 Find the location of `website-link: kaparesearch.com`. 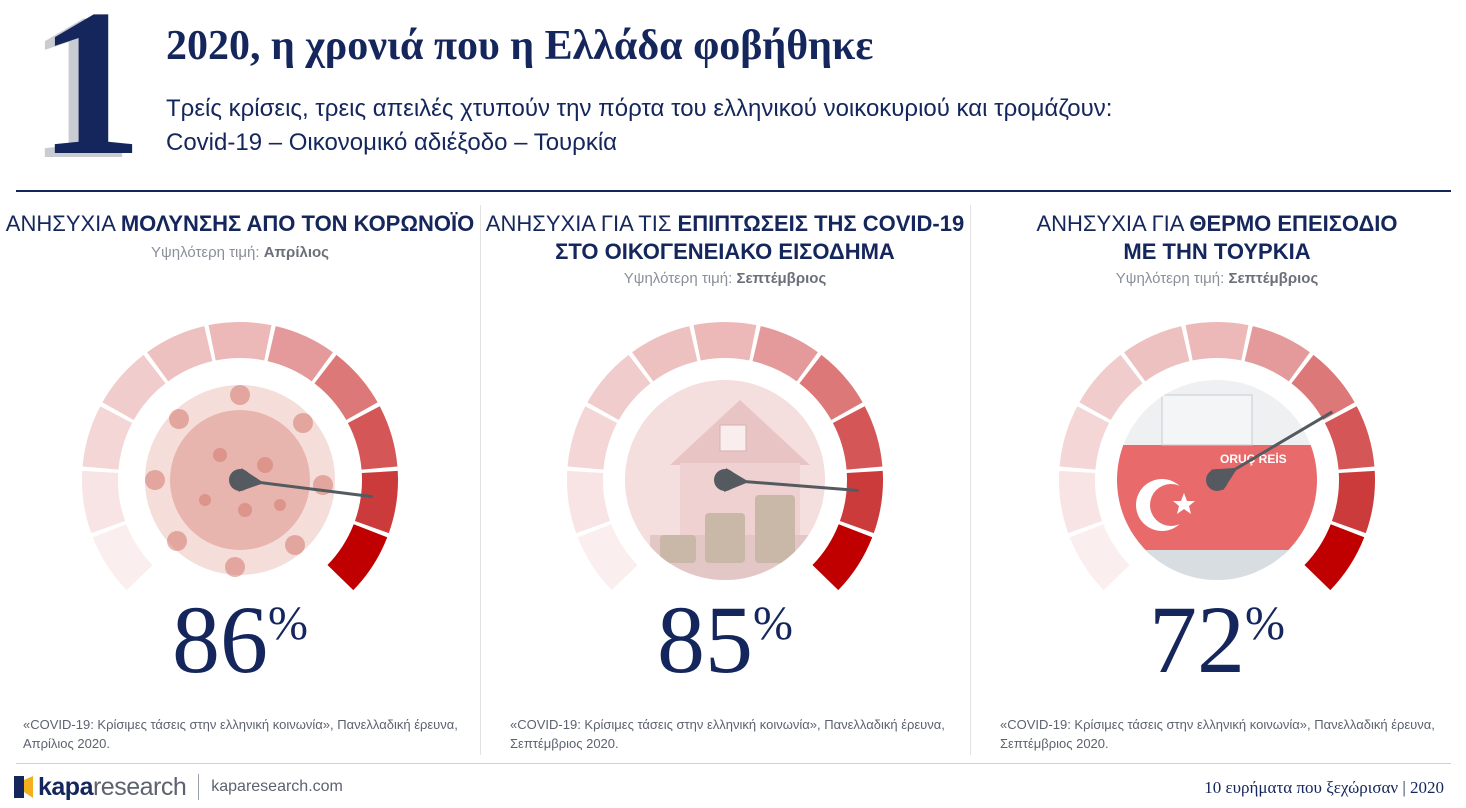

website-link: kaparesearch.com is located at coordinates (277, 786).